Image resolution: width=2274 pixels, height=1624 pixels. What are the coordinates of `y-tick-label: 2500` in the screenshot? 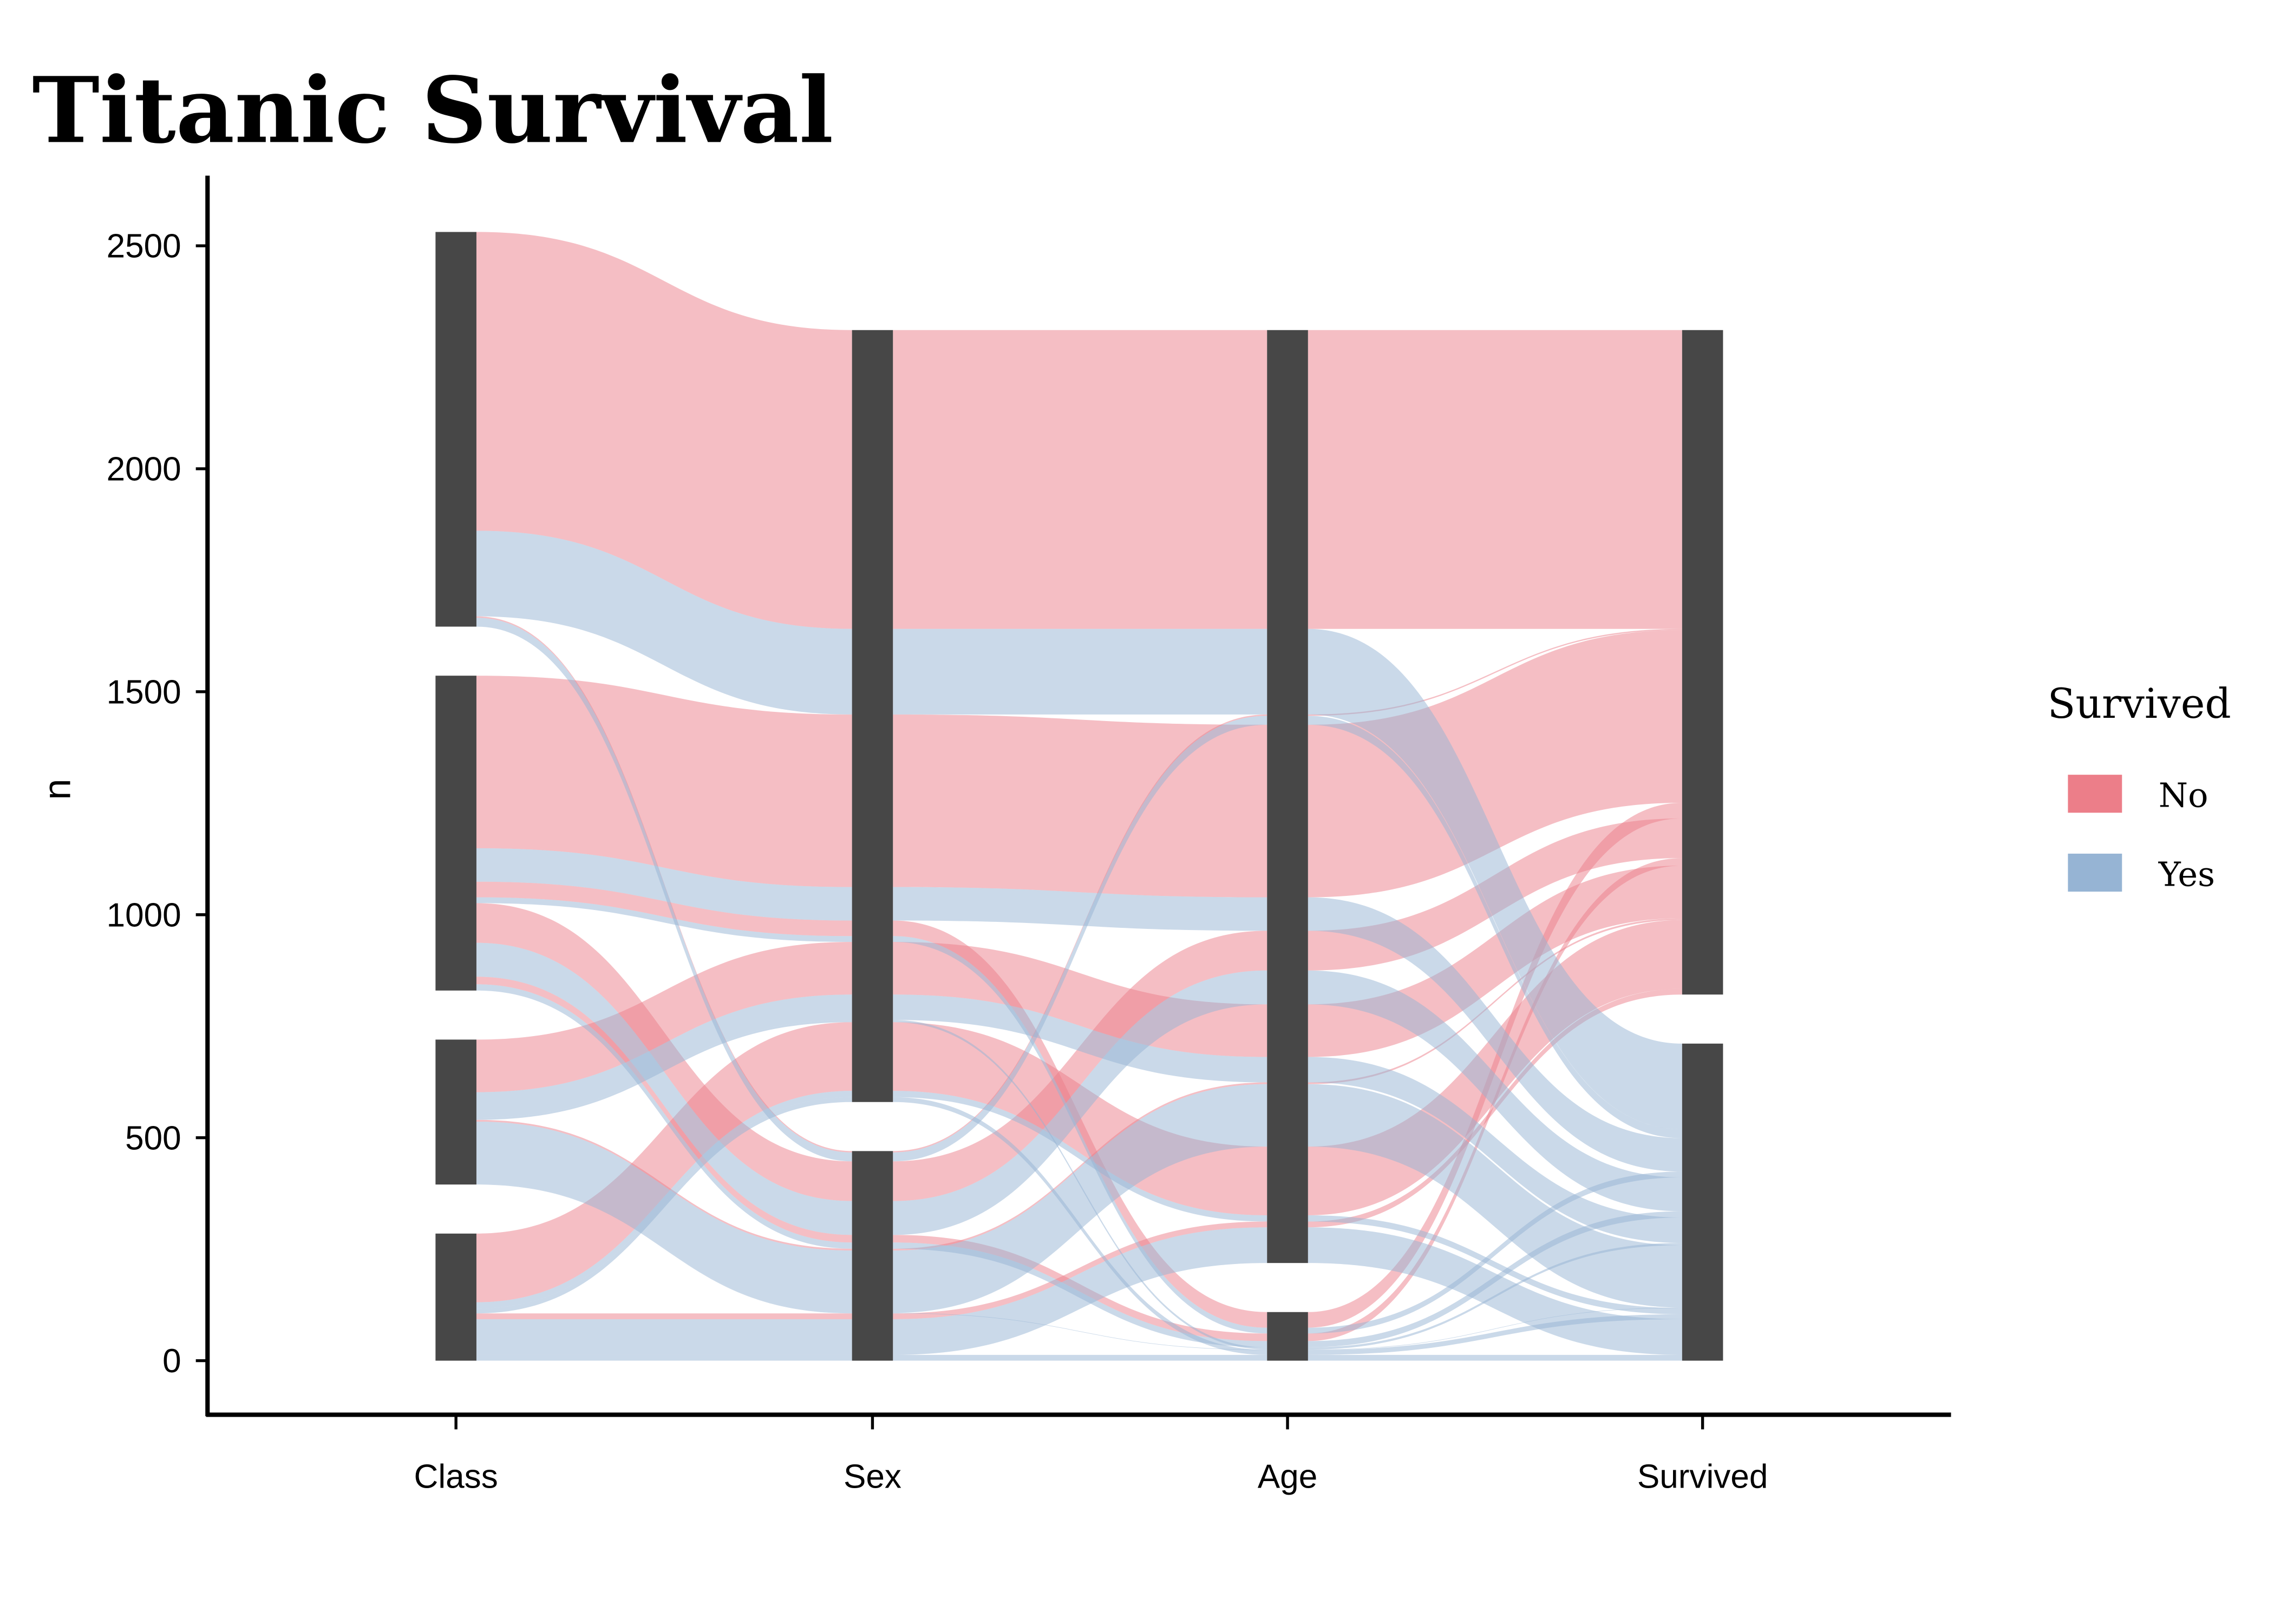 It's located at (144, 247).